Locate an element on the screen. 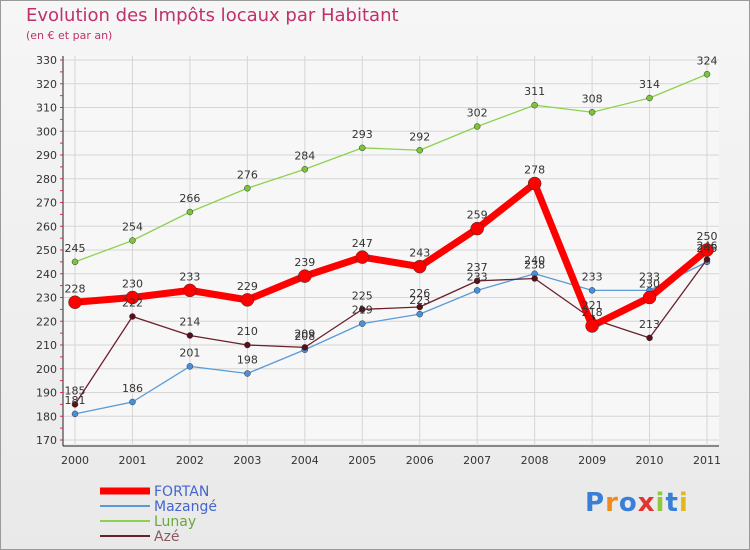 The width and height of the screenshot is (750, 550). data-label-fortan: 278 is located at coordinates (534, 170).